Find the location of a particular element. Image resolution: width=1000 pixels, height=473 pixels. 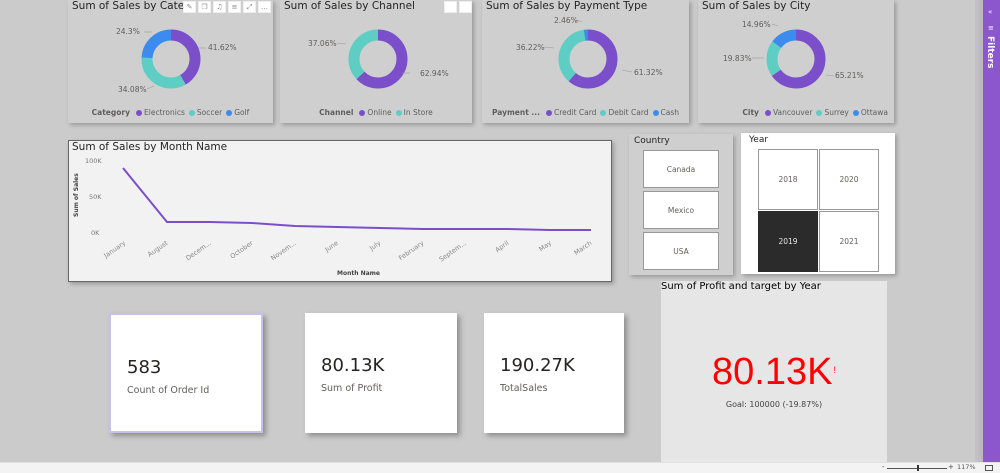

visual-title: Sum of Sales by Month Name is located at coordinates (150, 147).